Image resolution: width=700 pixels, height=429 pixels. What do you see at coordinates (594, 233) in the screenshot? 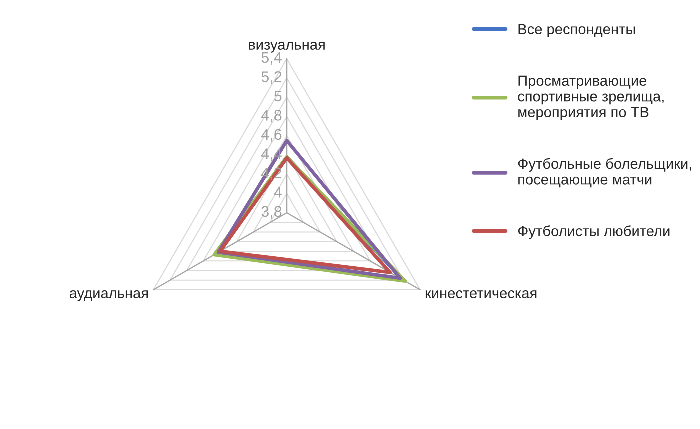
I see `legend-label: Футболисты любители` at bounding box center [594, 233].